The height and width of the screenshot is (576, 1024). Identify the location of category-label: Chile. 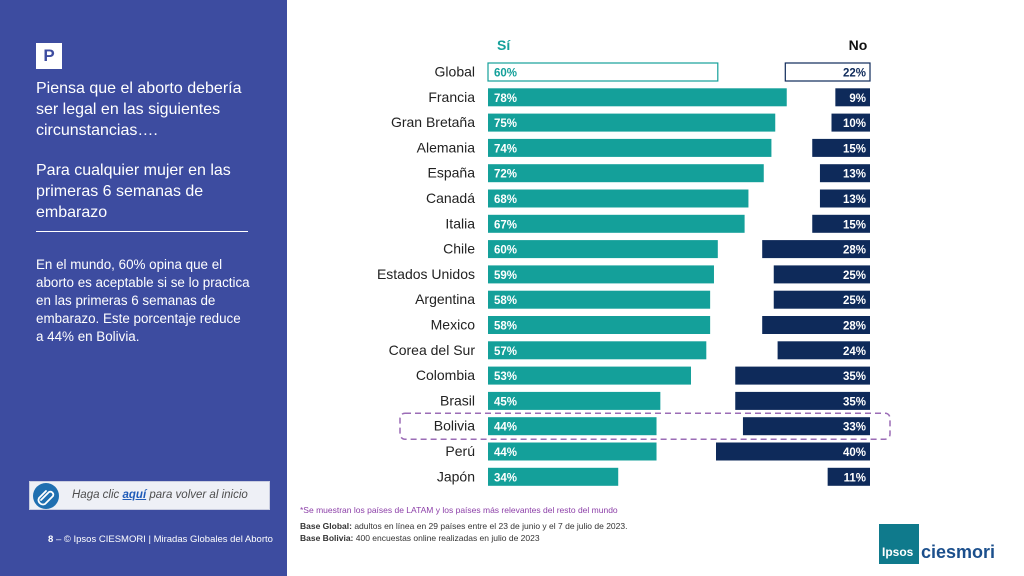
(459, 249).